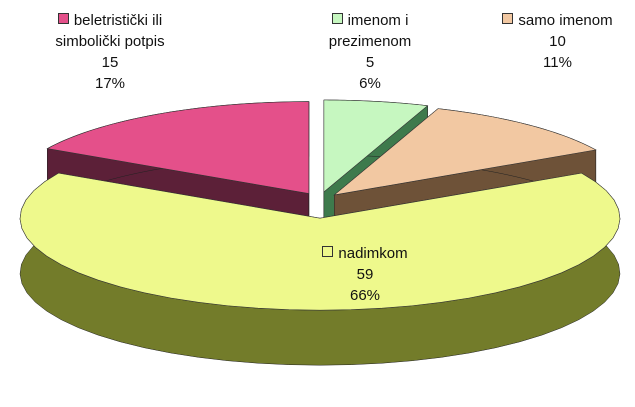 Image resolution: width=635 pixels, height=407 pixels. What do you see at coordinates (370, 83) in the screenshot?
I see `percent-label: 6%` at bounding box center [370, 83].